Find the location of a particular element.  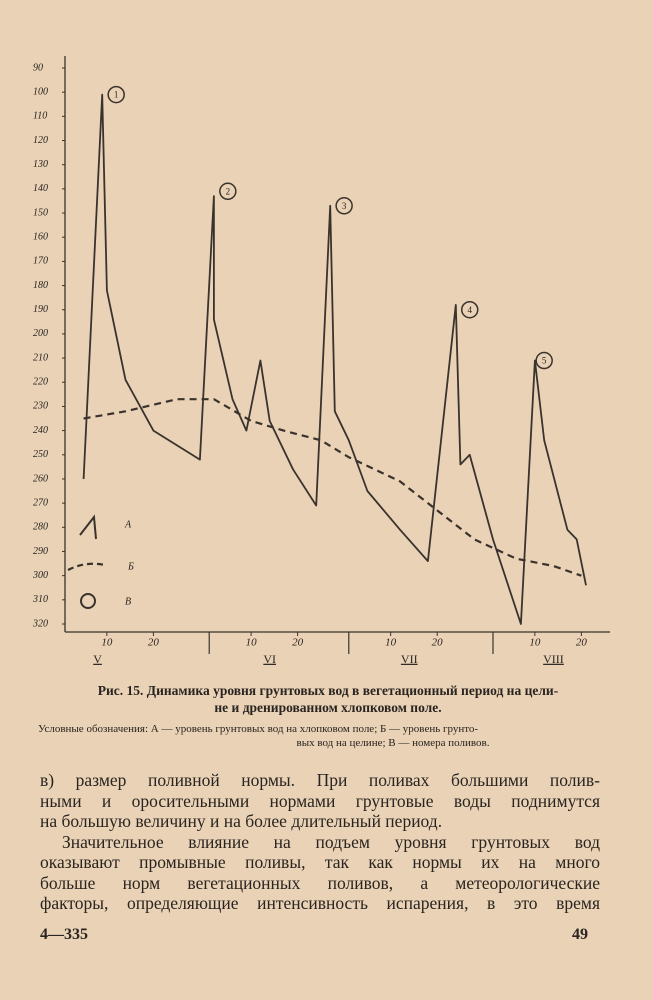

legend-label: А is located at coordinates (128, 524).